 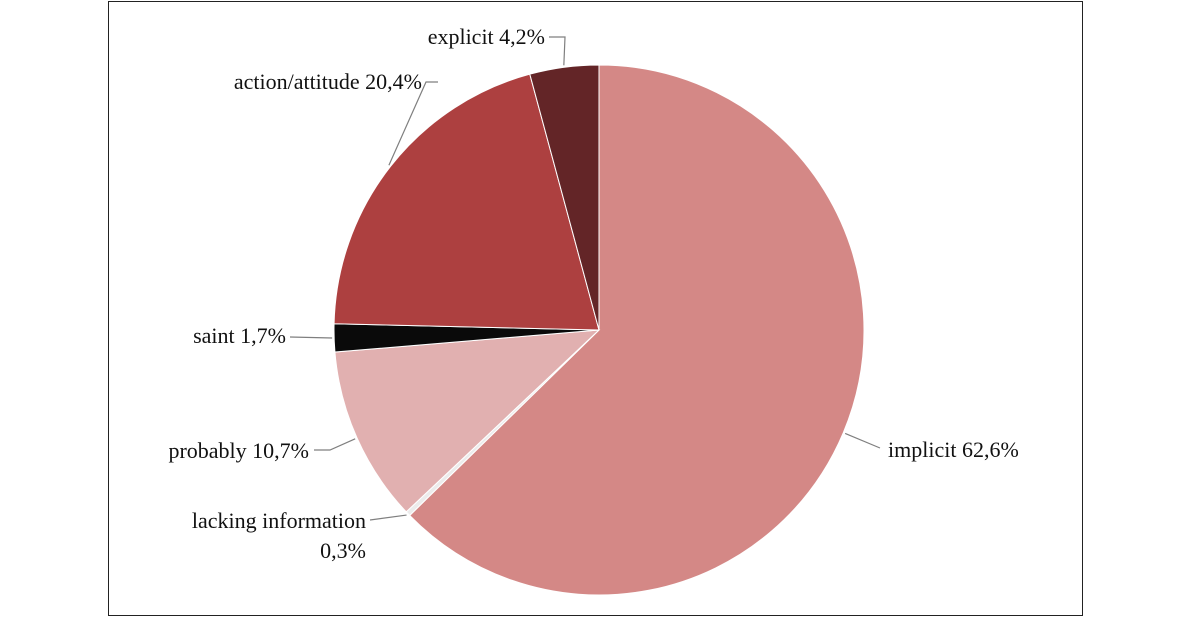 What do you see at coordinates (335, 444) in the screenshot?
I see `leader-line-probably` at bounding box center [335, 444].